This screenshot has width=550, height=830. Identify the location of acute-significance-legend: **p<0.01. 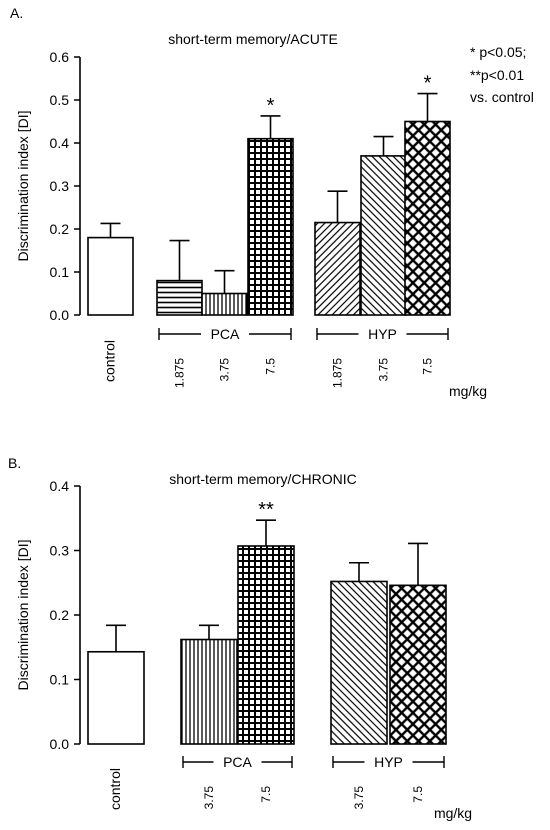
(497, 75).